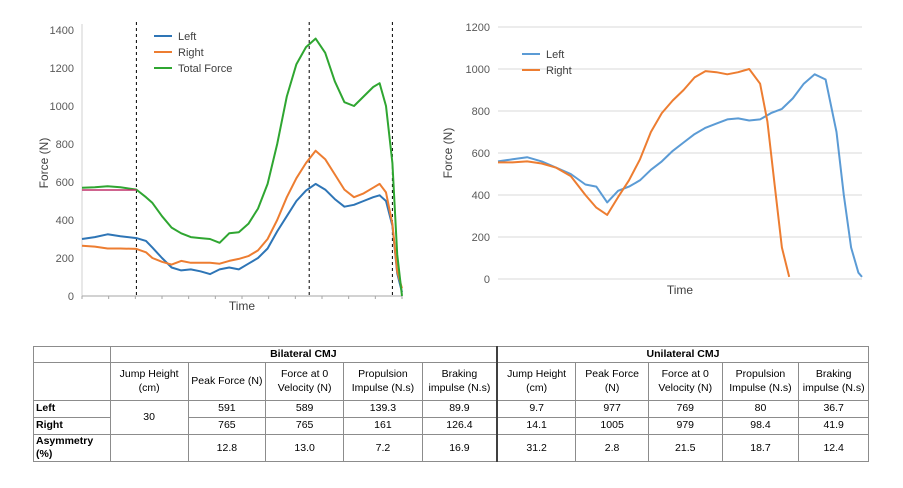  I want to click on bilateral-series-left-line, so click(242, 237).